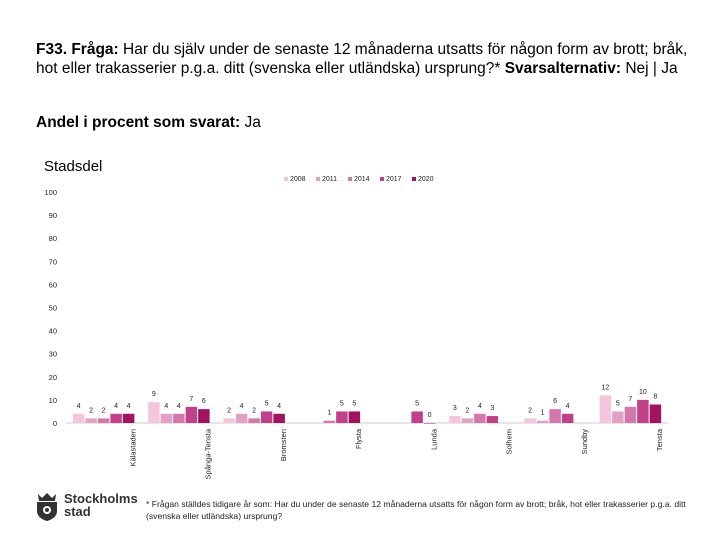  What do you see at coordinates (329, 413) in the screenshot?
I see `data-label-Flysta-2014: 1` at bounding box center [329, 413].